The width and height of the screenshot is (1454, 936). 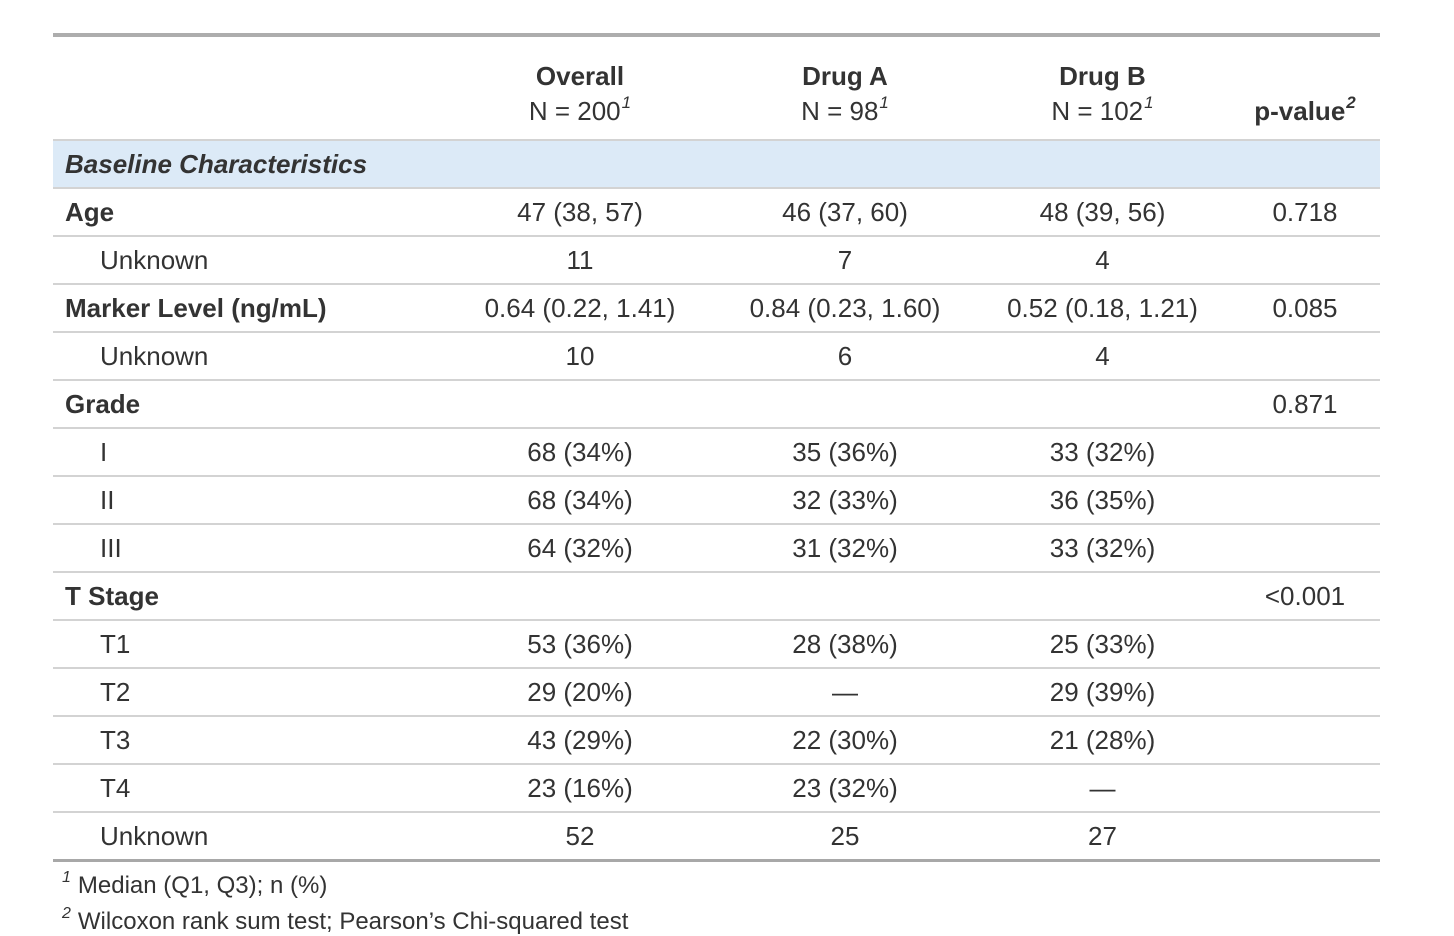 What do you see at coordinates (249, 788) in the screenshot?
I see `row-label: T4` at bounding box center [249, 788].